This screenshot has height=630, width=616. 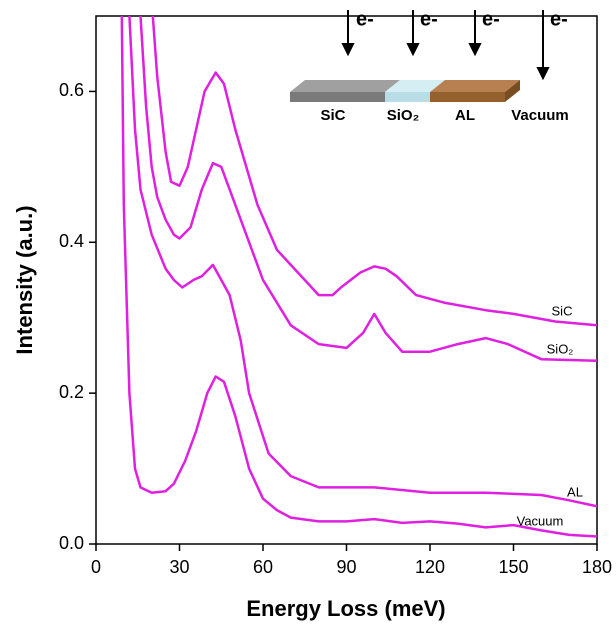 What do you see at coordinates (540, 115) in the screenshot?
I see `layer-label: Vacuum` at bounding box center [540, 115].